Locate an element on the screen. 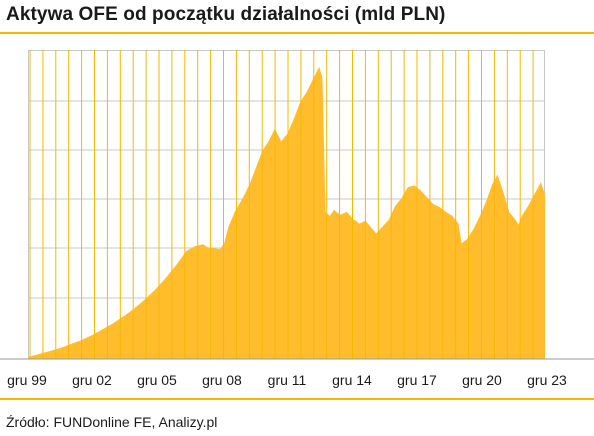  x-tick-label: gru 11 is located at coordinates (287, 380).